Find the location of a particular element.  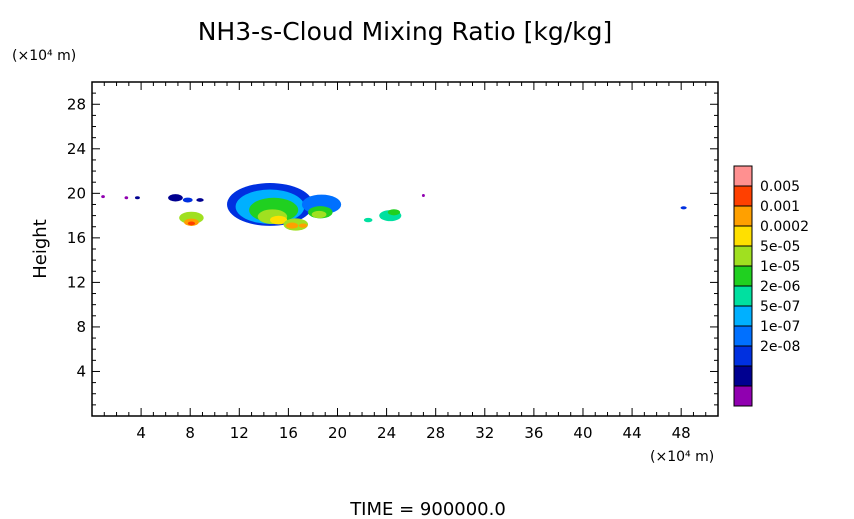

plot-cells is located at coordinates (394, 207).